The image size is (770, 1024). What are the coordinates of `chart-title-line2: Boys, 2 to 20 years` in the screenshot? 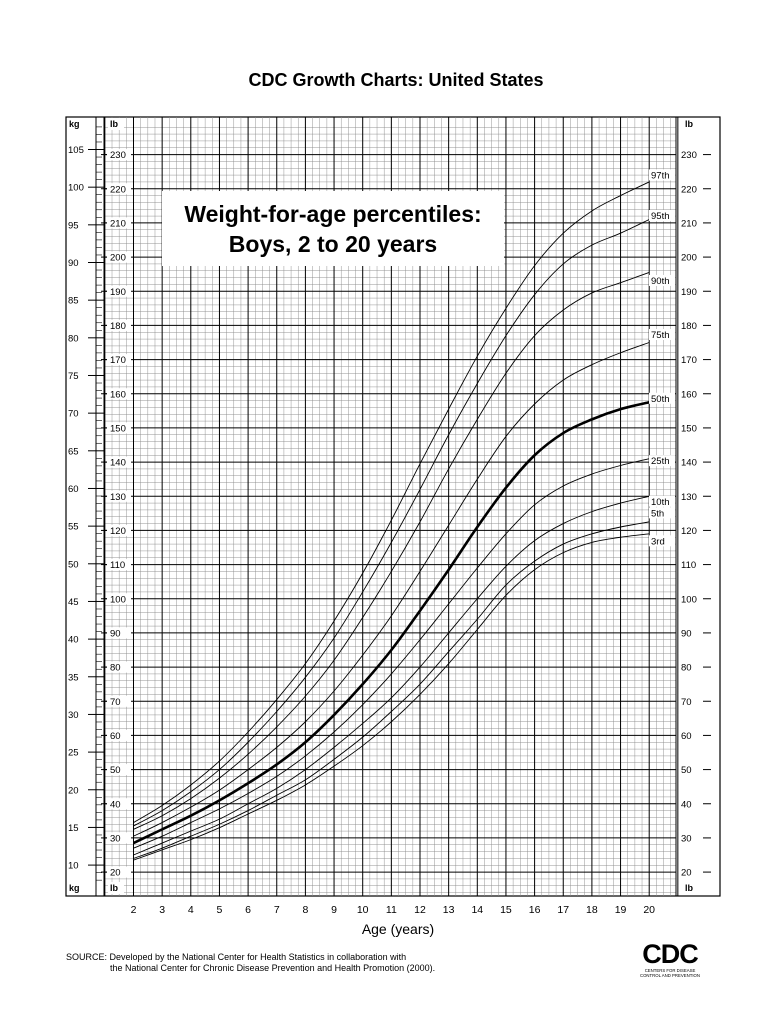 It's located at (333, 244).